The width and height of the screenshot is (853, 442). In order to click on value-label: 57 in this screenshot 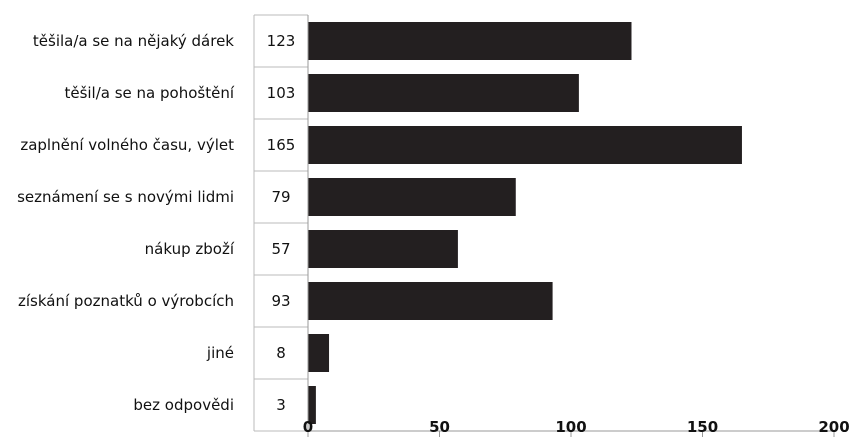, I will do `click(280, 249)`.